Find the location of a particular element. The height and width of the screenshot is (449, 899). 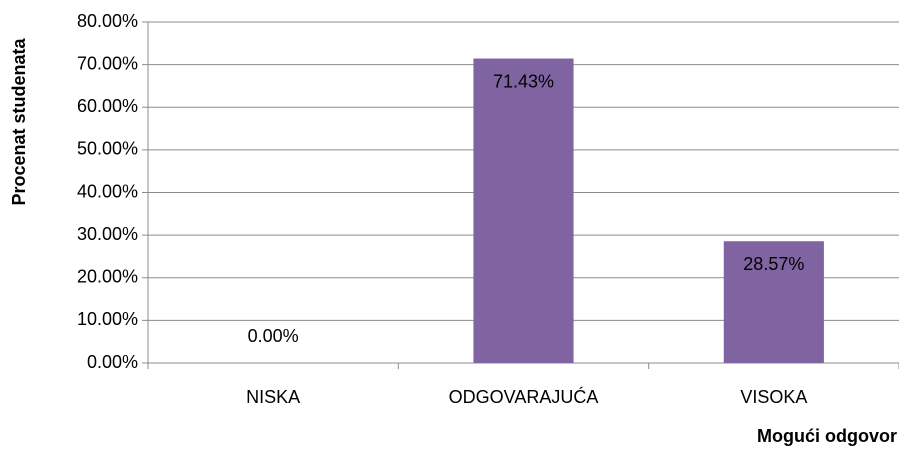

y-tick-label: 80.00% is located at coordinates (107, 21).